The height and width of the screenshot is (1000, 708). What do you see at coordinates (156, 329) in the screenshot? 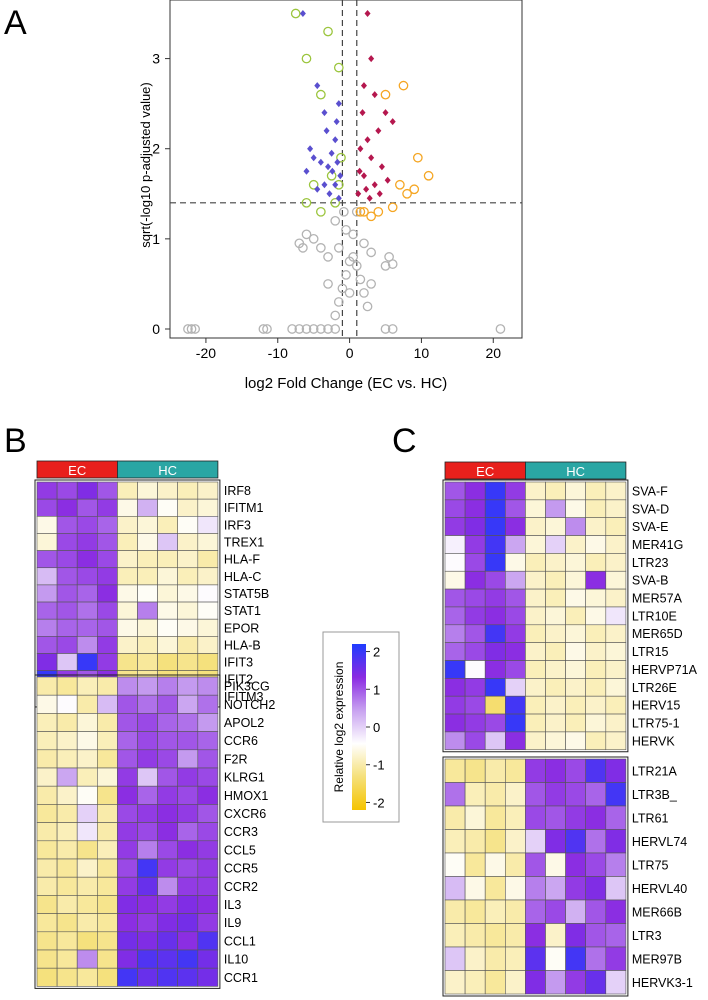
I see `y-tick-label: 0` at bounding box center [156, 329].